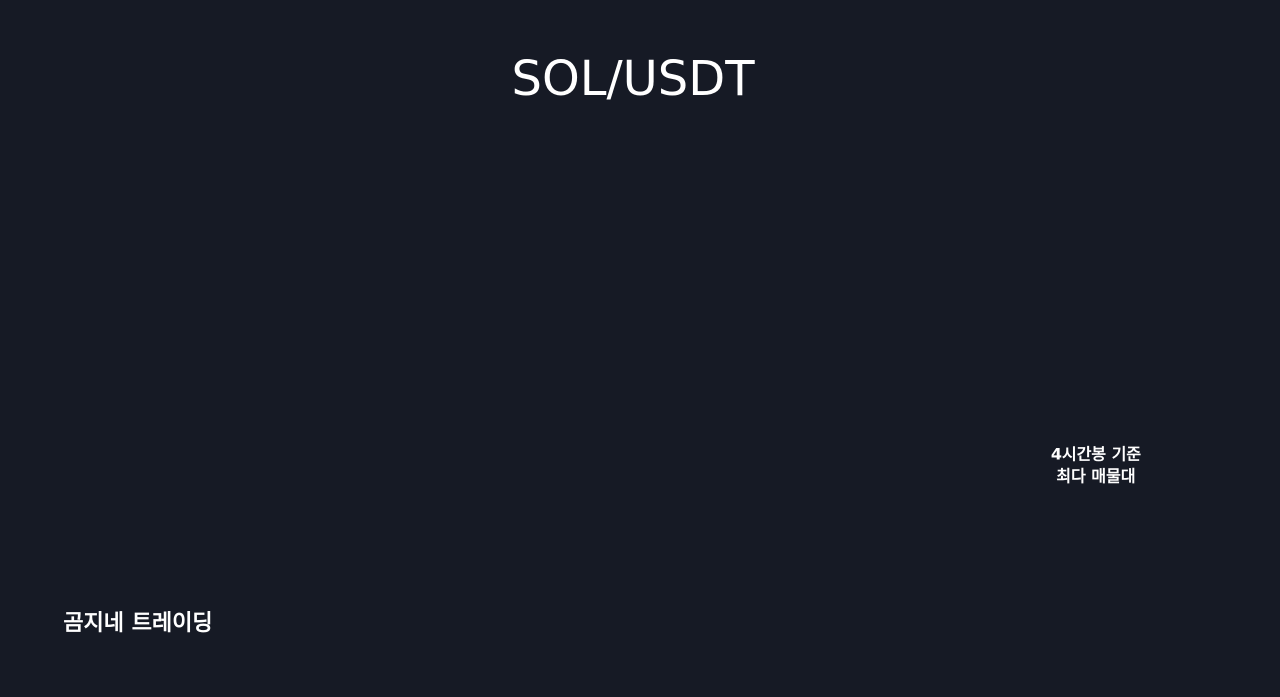 The width and height of the screenshot is (1280, 697). What do you see at coordinates (633, 79) in the screenshot?
I see `chart-title: SOL/USDT` at bounding box center [633, 79].